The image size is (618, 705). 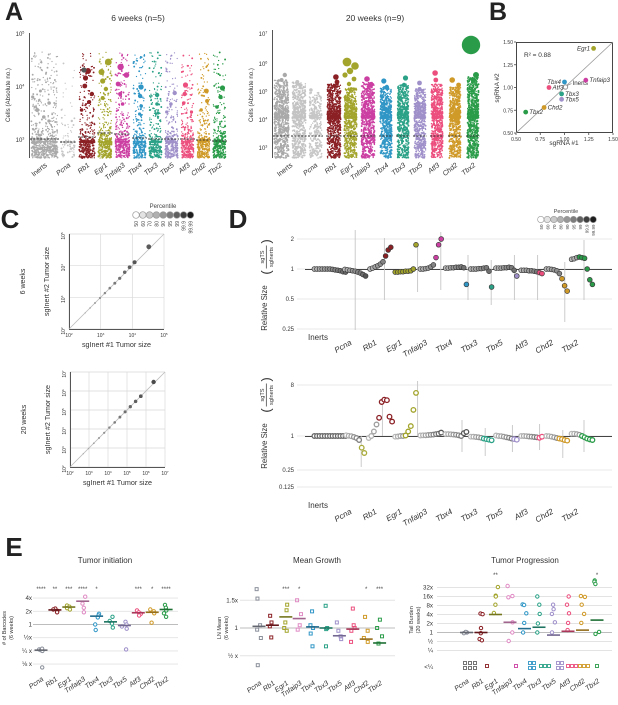 What do you see at coordinates (583, 48) in the screenshot?
I see `svg-text: Egr1` at bounding box center [583, 48].